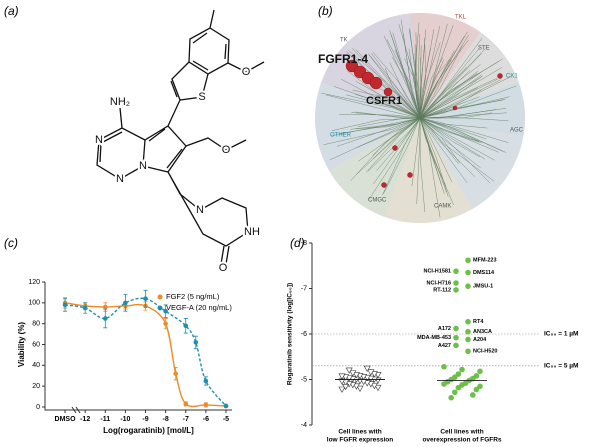 Image resolution: width=600 pixels, height=447 pixels. Describe the element at coordinates (193, 296) in the screenshot. I see `legend-label: FGF2 (5 ng/mL)` at that location.